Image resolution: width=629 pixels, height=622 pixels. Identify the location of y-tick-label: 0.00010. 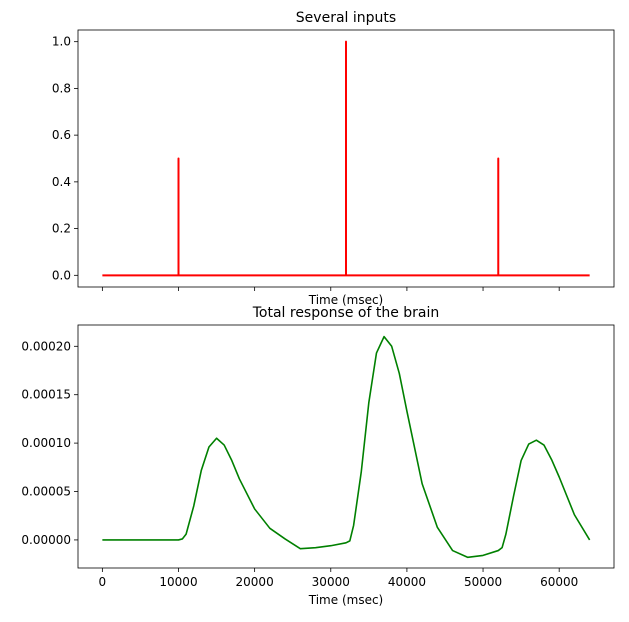
(46, 443).